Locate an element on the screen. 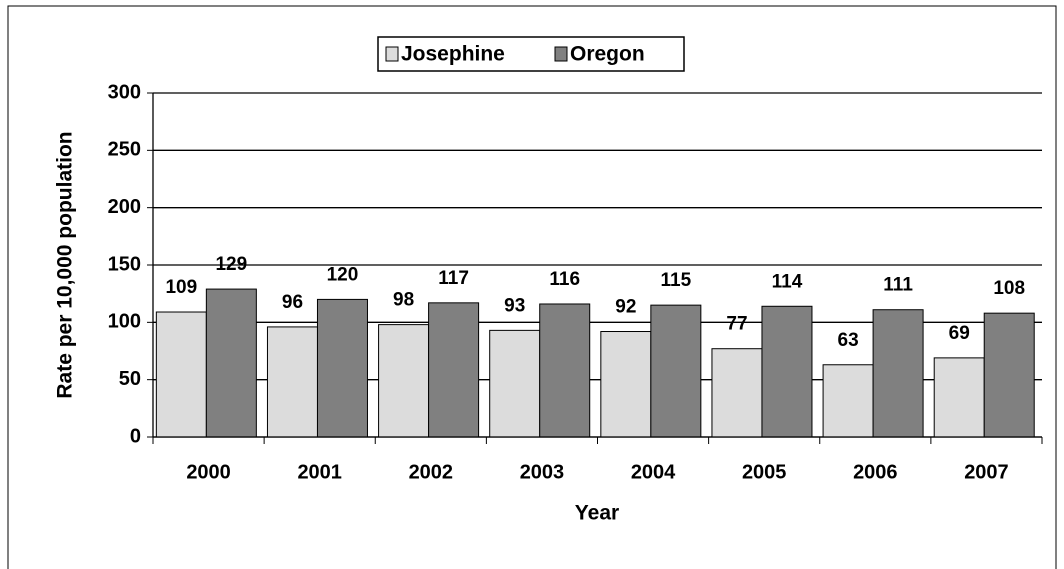 Image resolution: width=1064 pixels, height=569 pixels. value-label: 92 is located at coordinates (625, 307).